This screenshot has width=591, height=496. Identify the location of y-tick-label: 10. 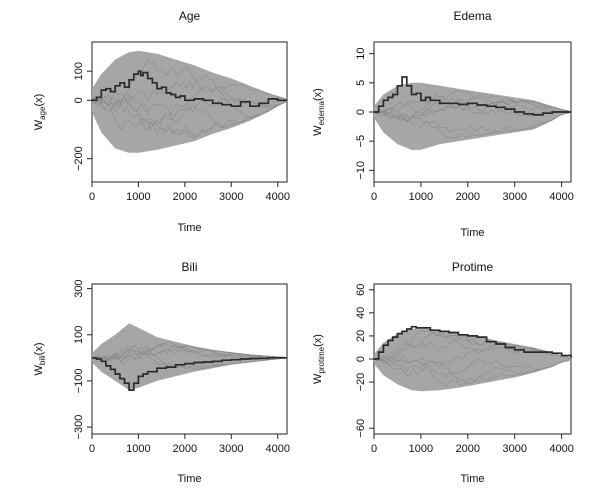
(361, 54).